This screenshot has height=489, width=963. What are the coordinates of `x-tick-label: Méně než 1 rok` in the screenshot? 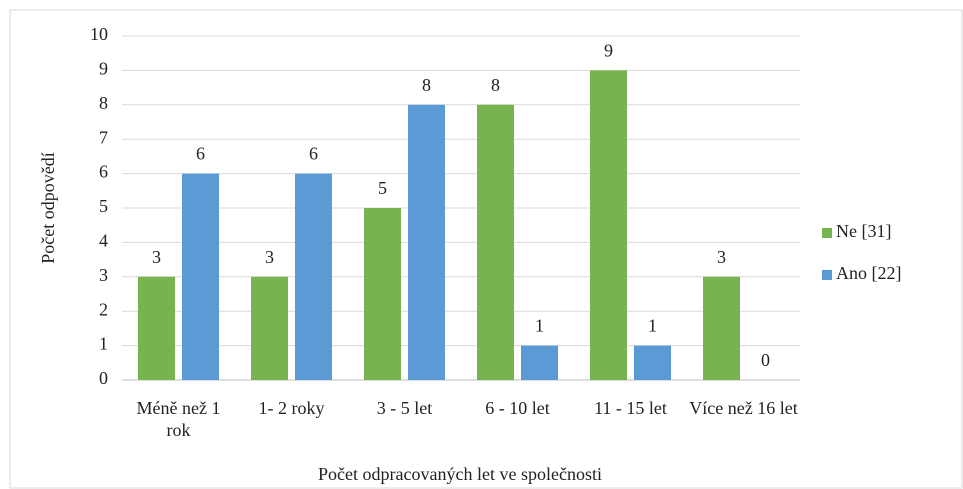 It's located at (178, 419).